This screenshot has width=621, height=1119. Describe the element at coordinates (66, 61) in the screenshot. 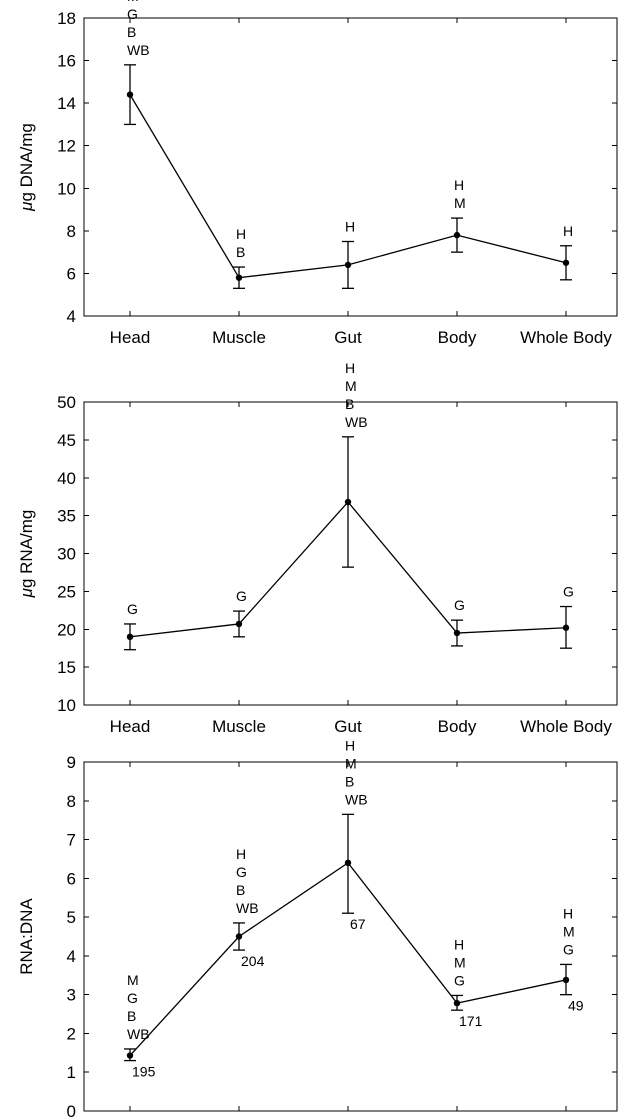

I see `y-tick-label: 16` at that location.